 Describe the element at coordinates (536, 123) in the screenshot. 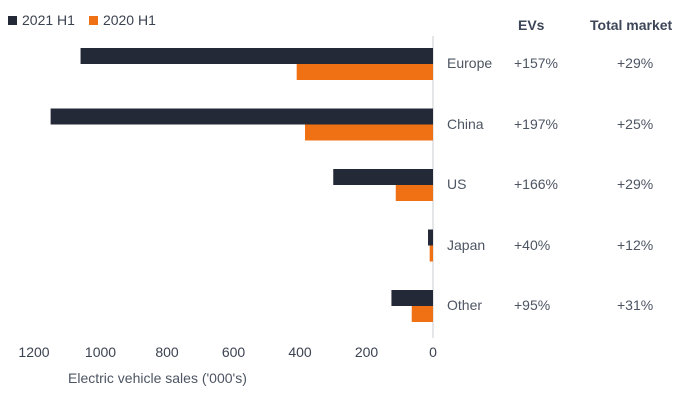

I see `evs-value-china: +197%` at that location.